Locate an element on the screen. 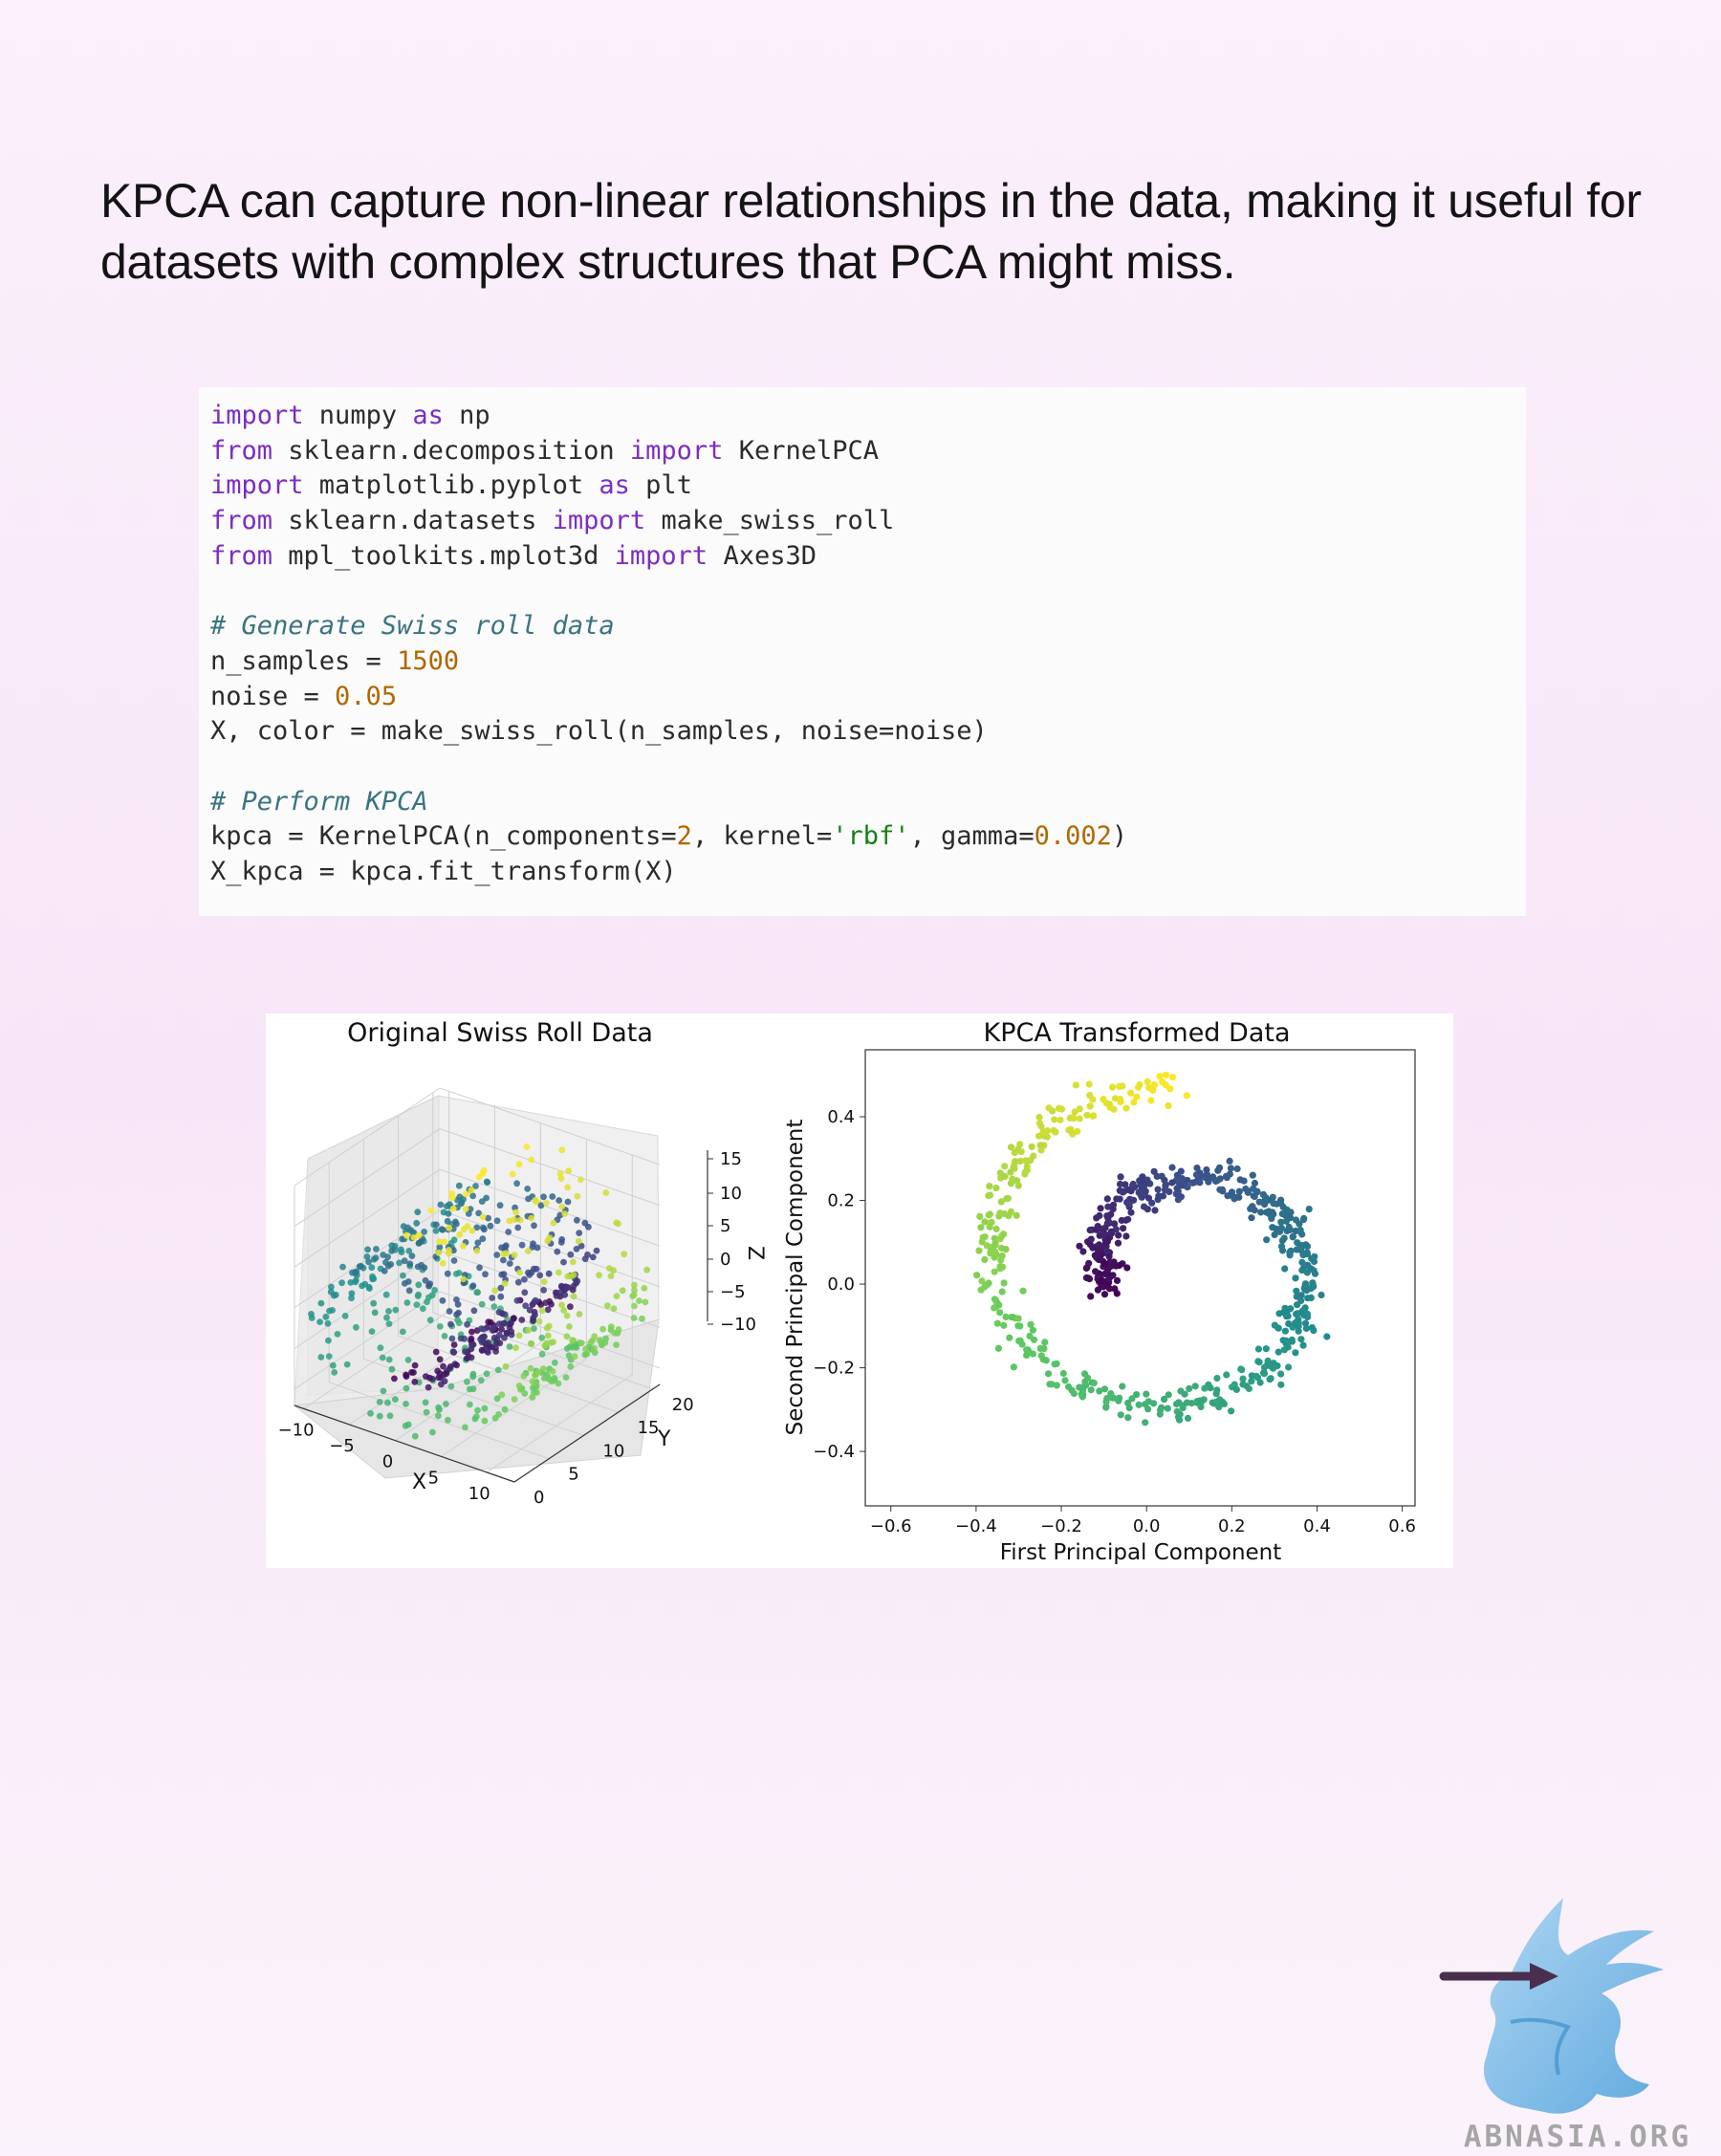 The height and width of the screenshot is (2156, 1721). x-tick-label: −0.4 is located at coordinates (976, 1526).